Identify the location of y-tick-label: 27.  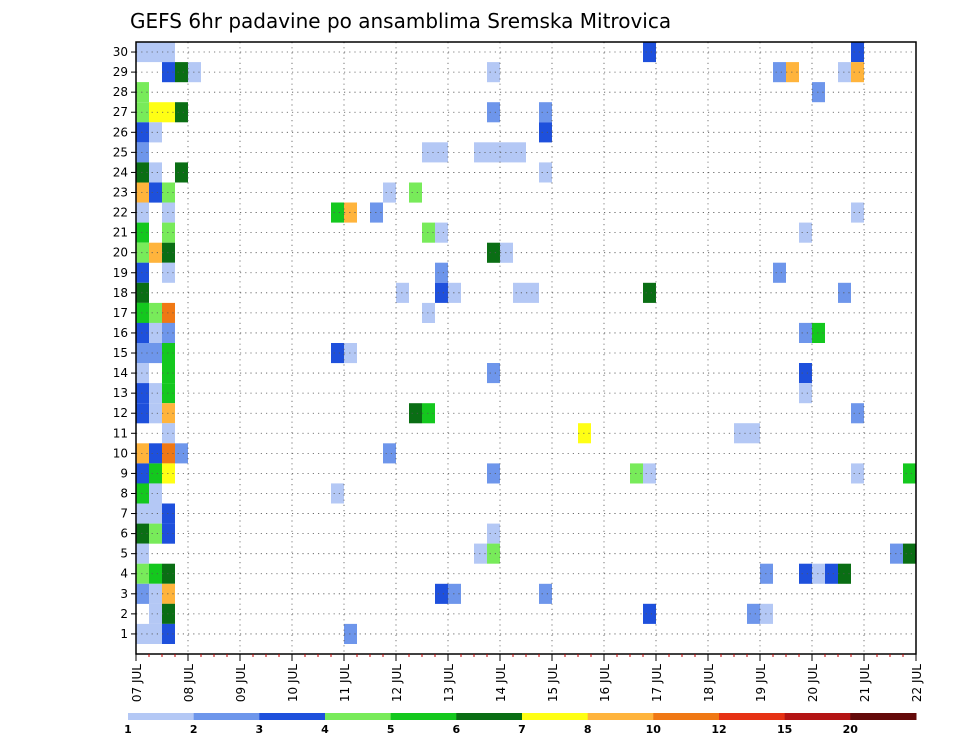
(120, 112).